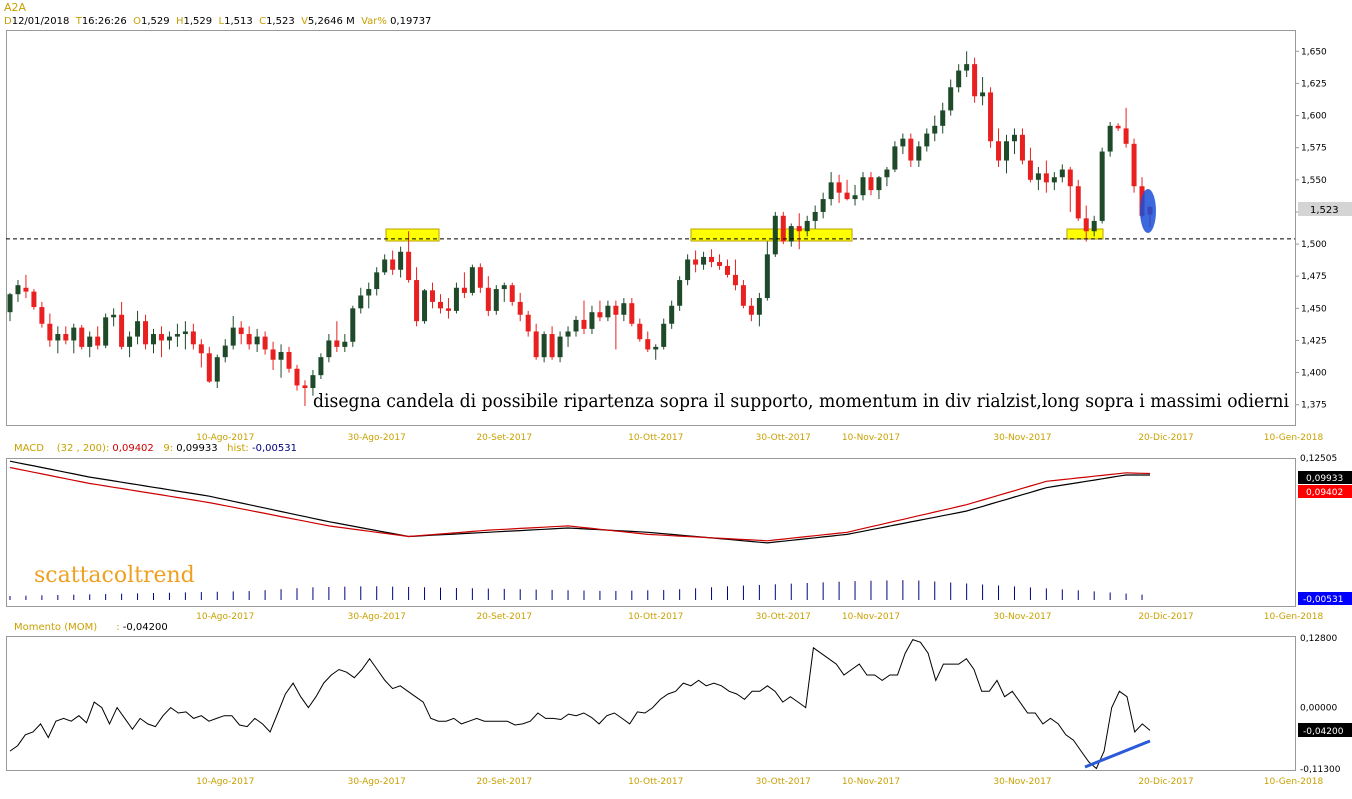 This screenshot has height=799, width=1352. I want to click on hist-legend-label: hist, so click(236, 448).